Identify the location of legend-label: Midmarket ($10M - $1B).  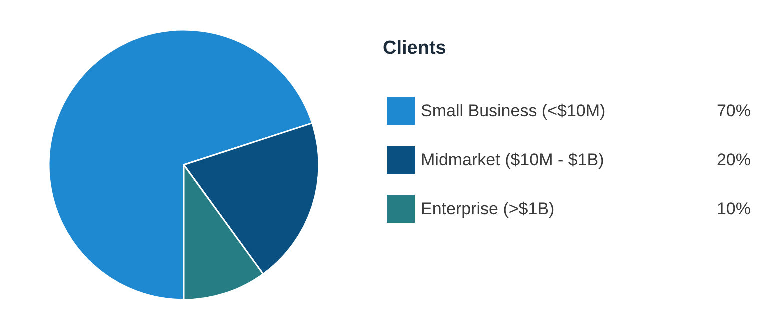
(512, 160).